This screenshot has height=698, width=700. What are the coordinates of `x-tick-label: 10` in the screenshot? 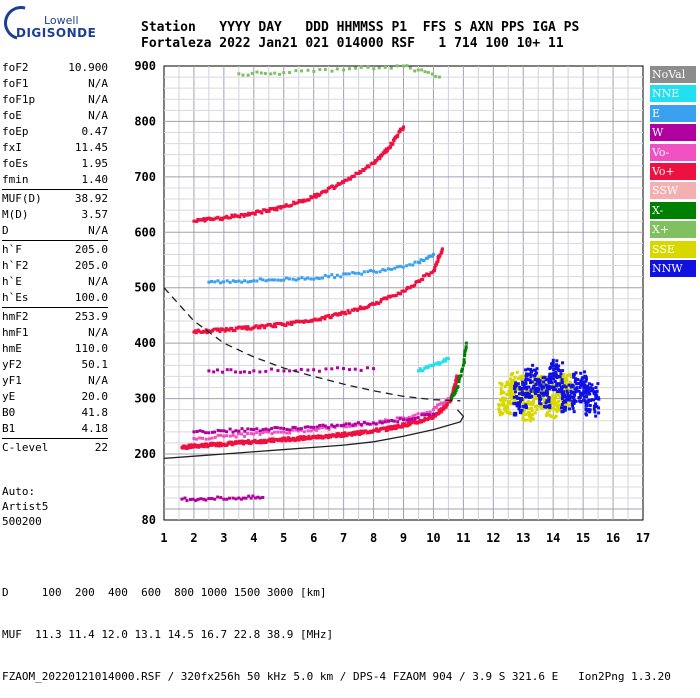 It's located at (433, 538).